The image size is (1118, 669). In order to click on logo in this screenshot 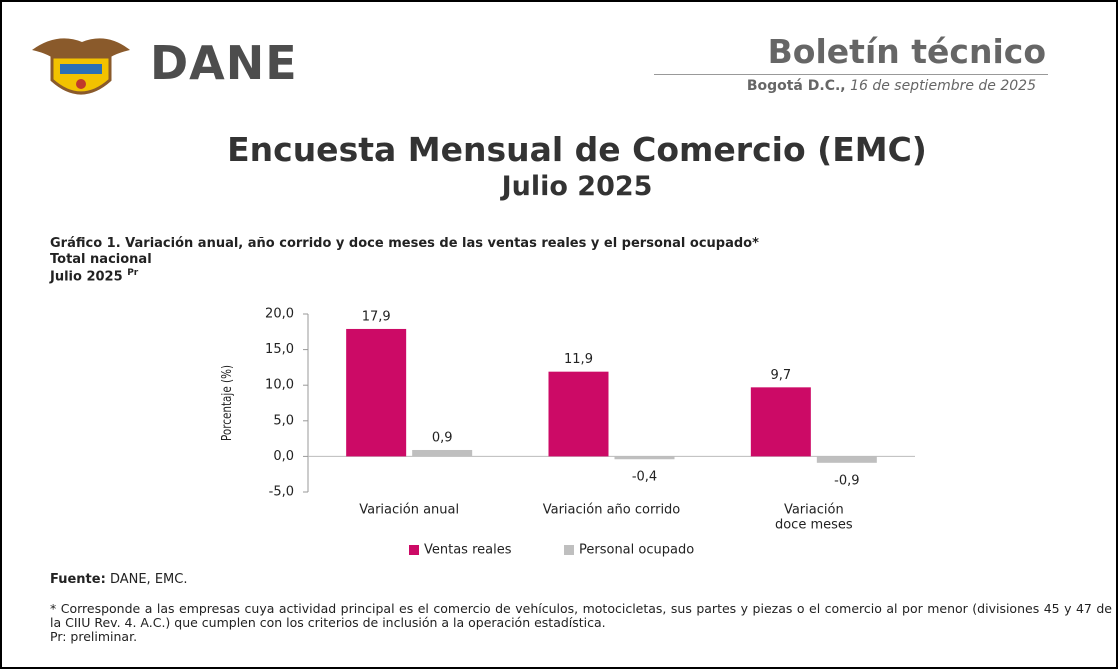, I will do `click(81, 66)`.